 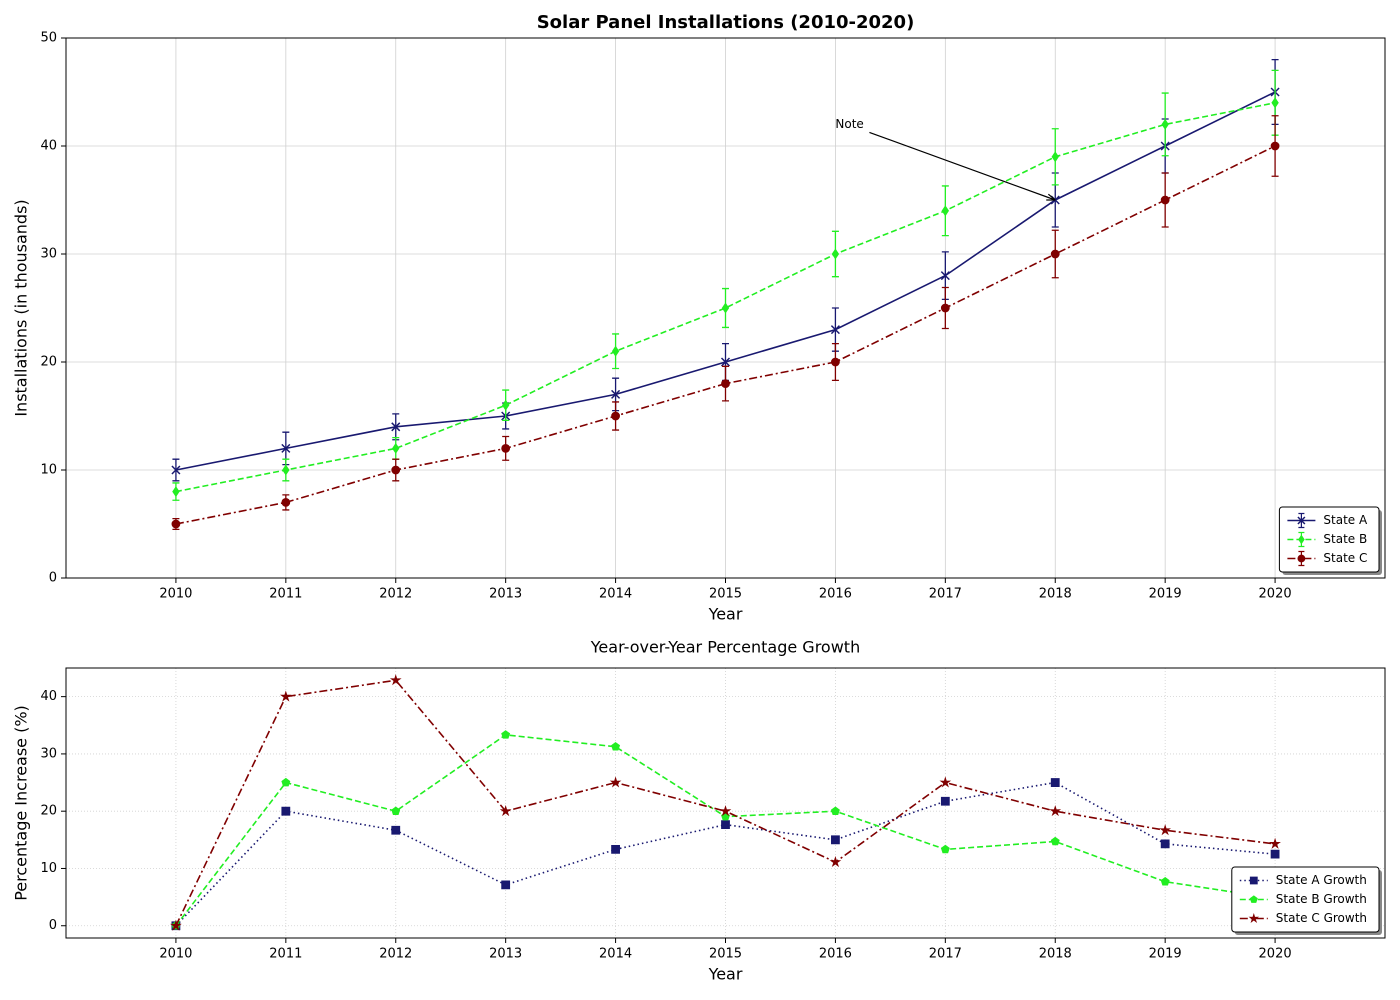 What do you see at coordinates (1321, 899) in the screenshot?
I see `legend-label: State B Growth` at bounding box center [1321, 899].